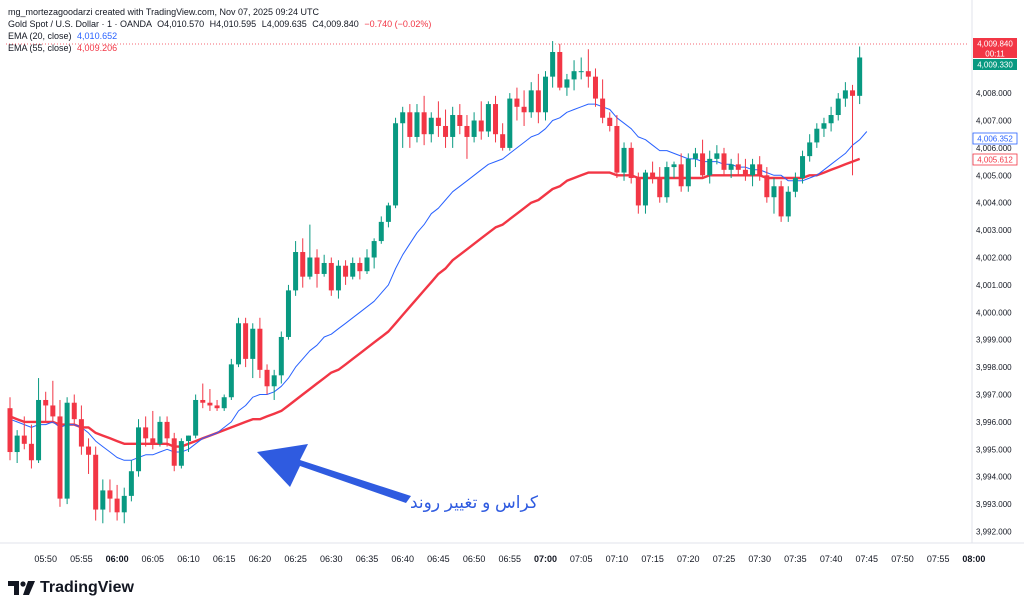 The width and height of the screenshot is (1024, 608). What do you see at coordinates (219, 48) in the screenshot?
I see `ema55-legend: EMA (55, close) 4,009.206` at bounding box center [219, 48].